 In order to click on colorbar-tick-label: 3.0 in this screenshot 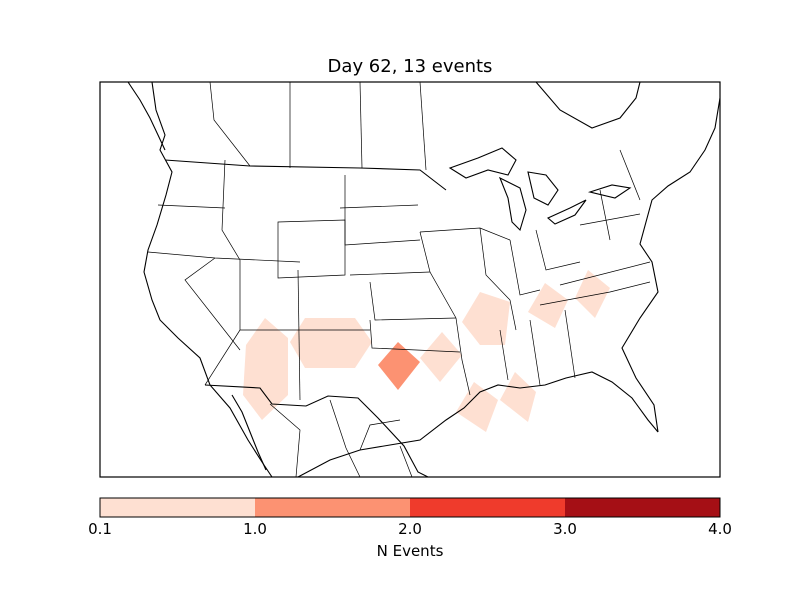, I will do `click(565, 529)`.